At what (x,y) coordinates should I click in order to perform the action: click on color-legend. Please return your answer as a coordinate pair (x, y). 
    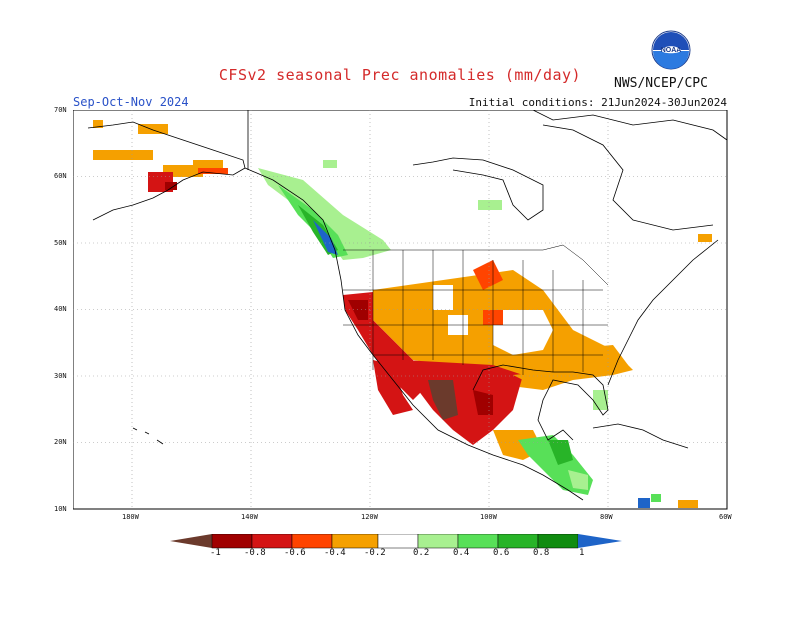
    Looking at the image, I should click on (396, 541).